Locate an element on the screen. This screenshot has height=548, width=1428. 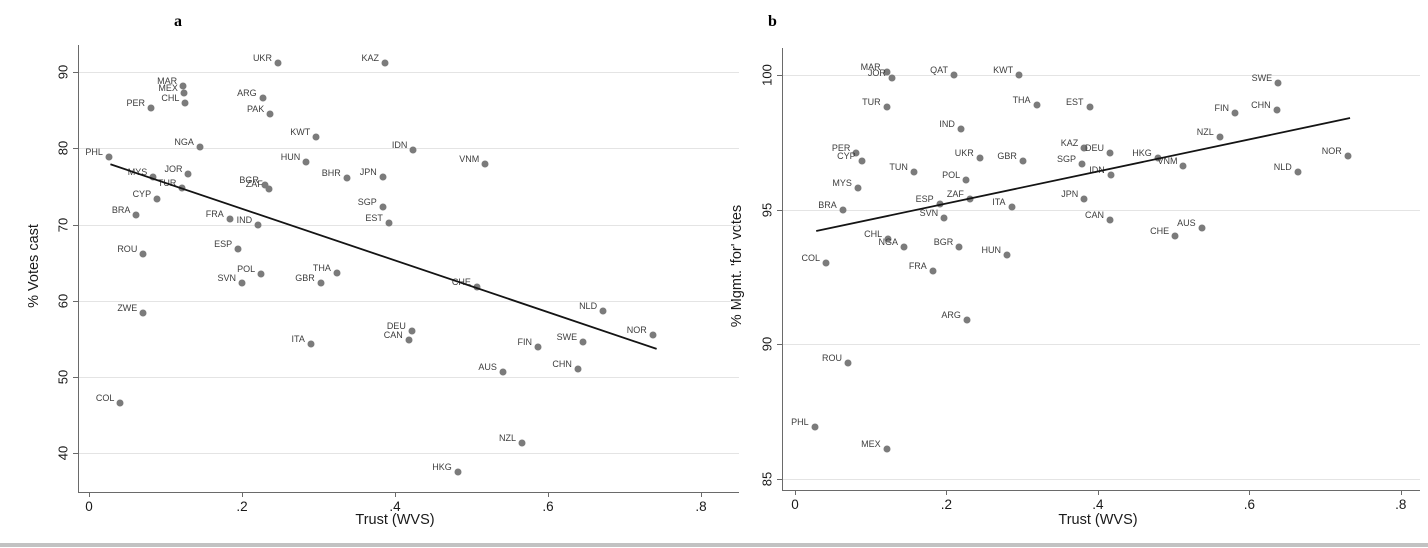
country-label: NZL is located at coordinates (1205, 131).